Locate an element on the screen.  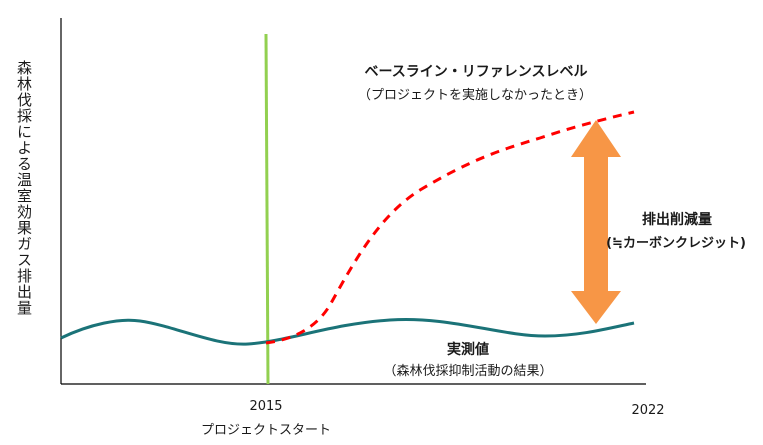
reduction-subtitle: (≒カーボンクレジット) is located at coordinates (676, 243).